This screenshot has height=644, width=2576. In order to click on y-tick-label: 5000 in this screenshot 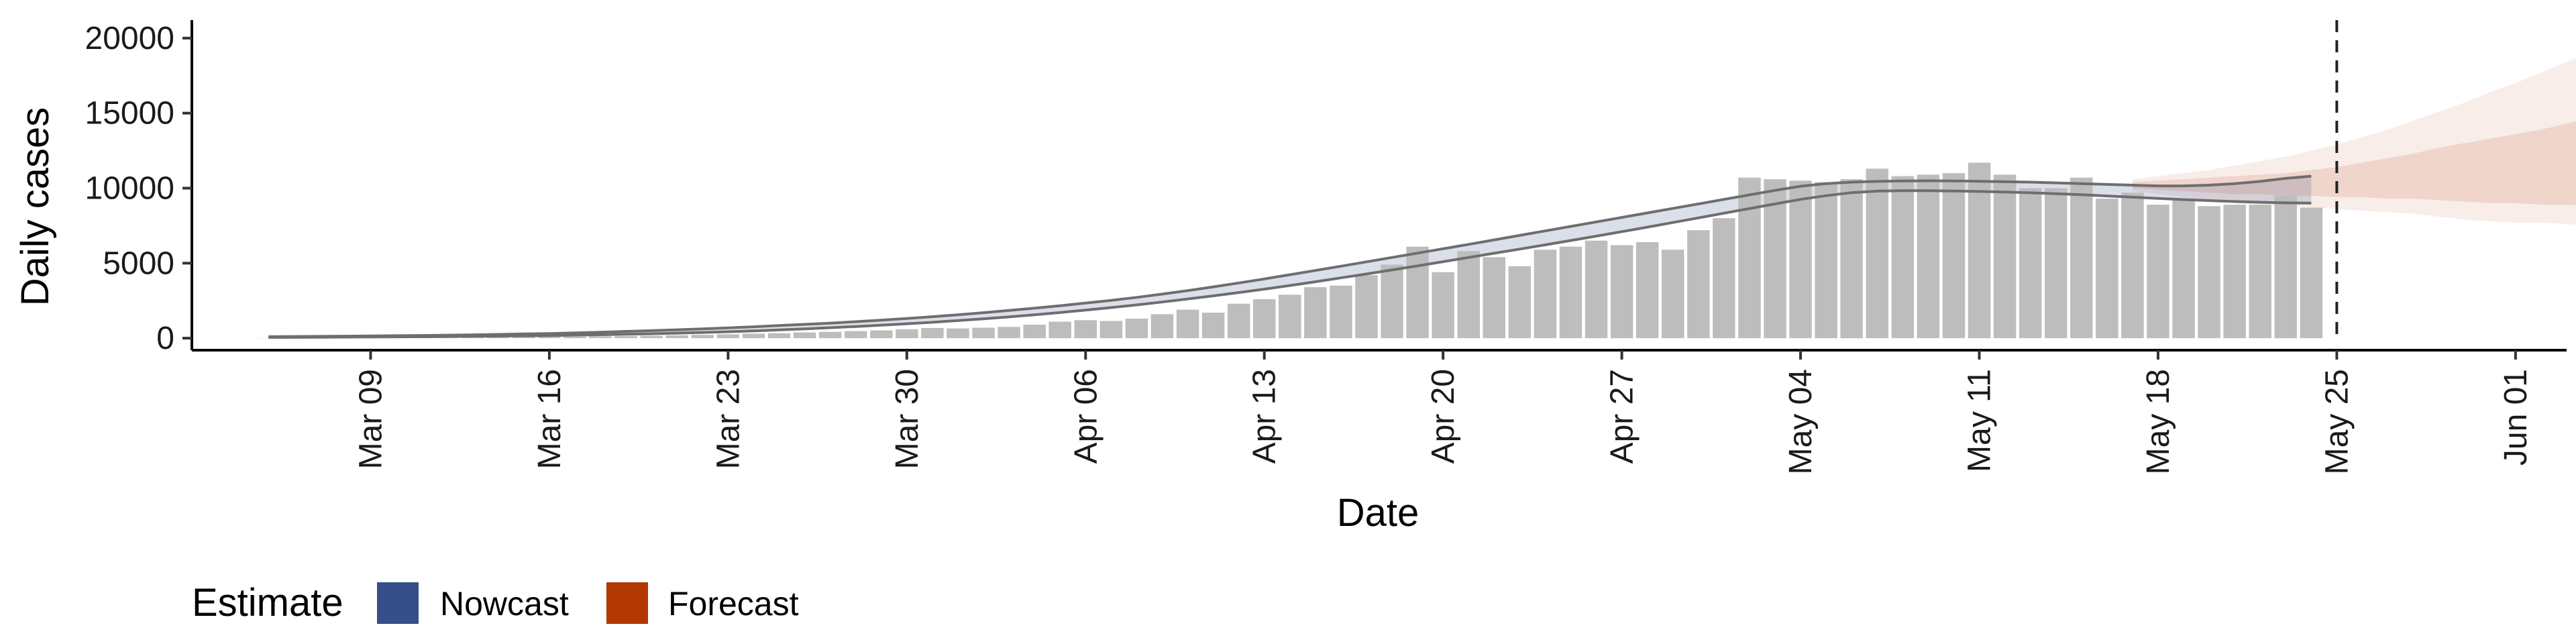, I will do `click(138, 263)`.